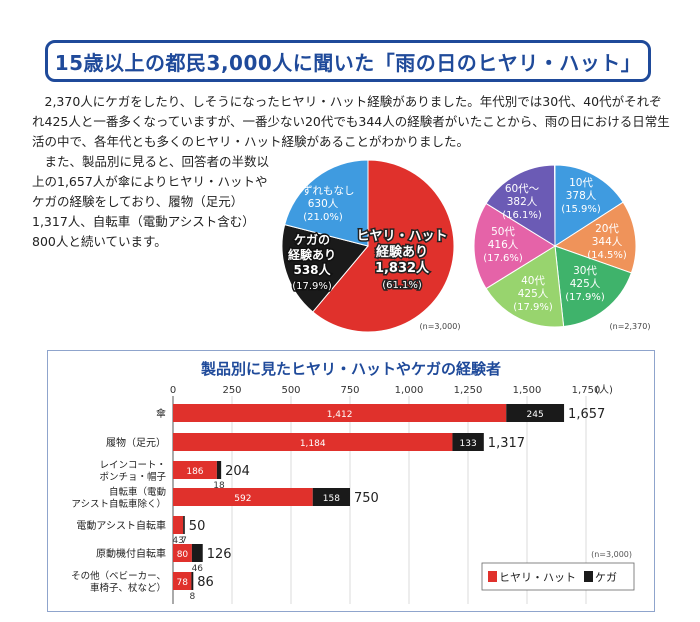 This screenshot has height=622, width=700. Describe the element at coordinates (503, 232) in the screenshot. I see `pie-label: 50代` at that location.